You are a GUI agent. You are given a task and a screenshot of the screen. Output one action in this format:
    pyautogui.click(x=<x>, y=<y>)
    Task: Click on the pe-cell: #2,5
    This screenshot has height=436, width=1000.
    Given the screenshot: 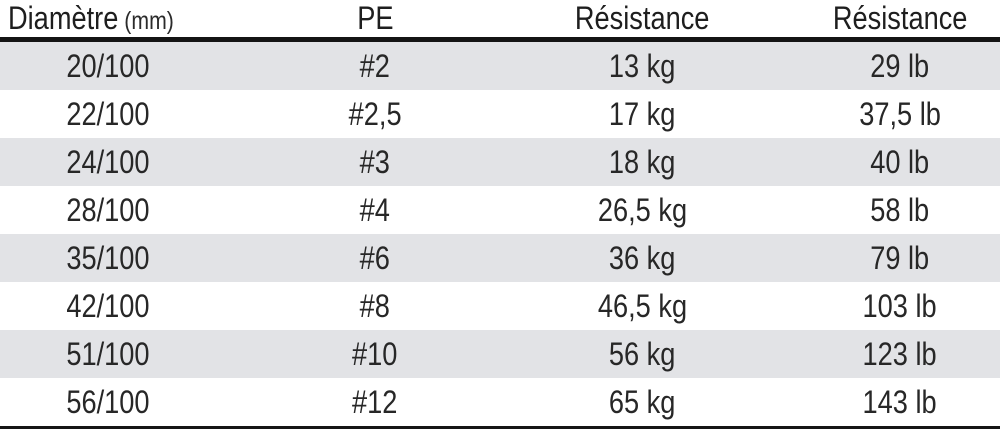 What is the action you would take?
    pyautogui.click(x=367, y=114)
    